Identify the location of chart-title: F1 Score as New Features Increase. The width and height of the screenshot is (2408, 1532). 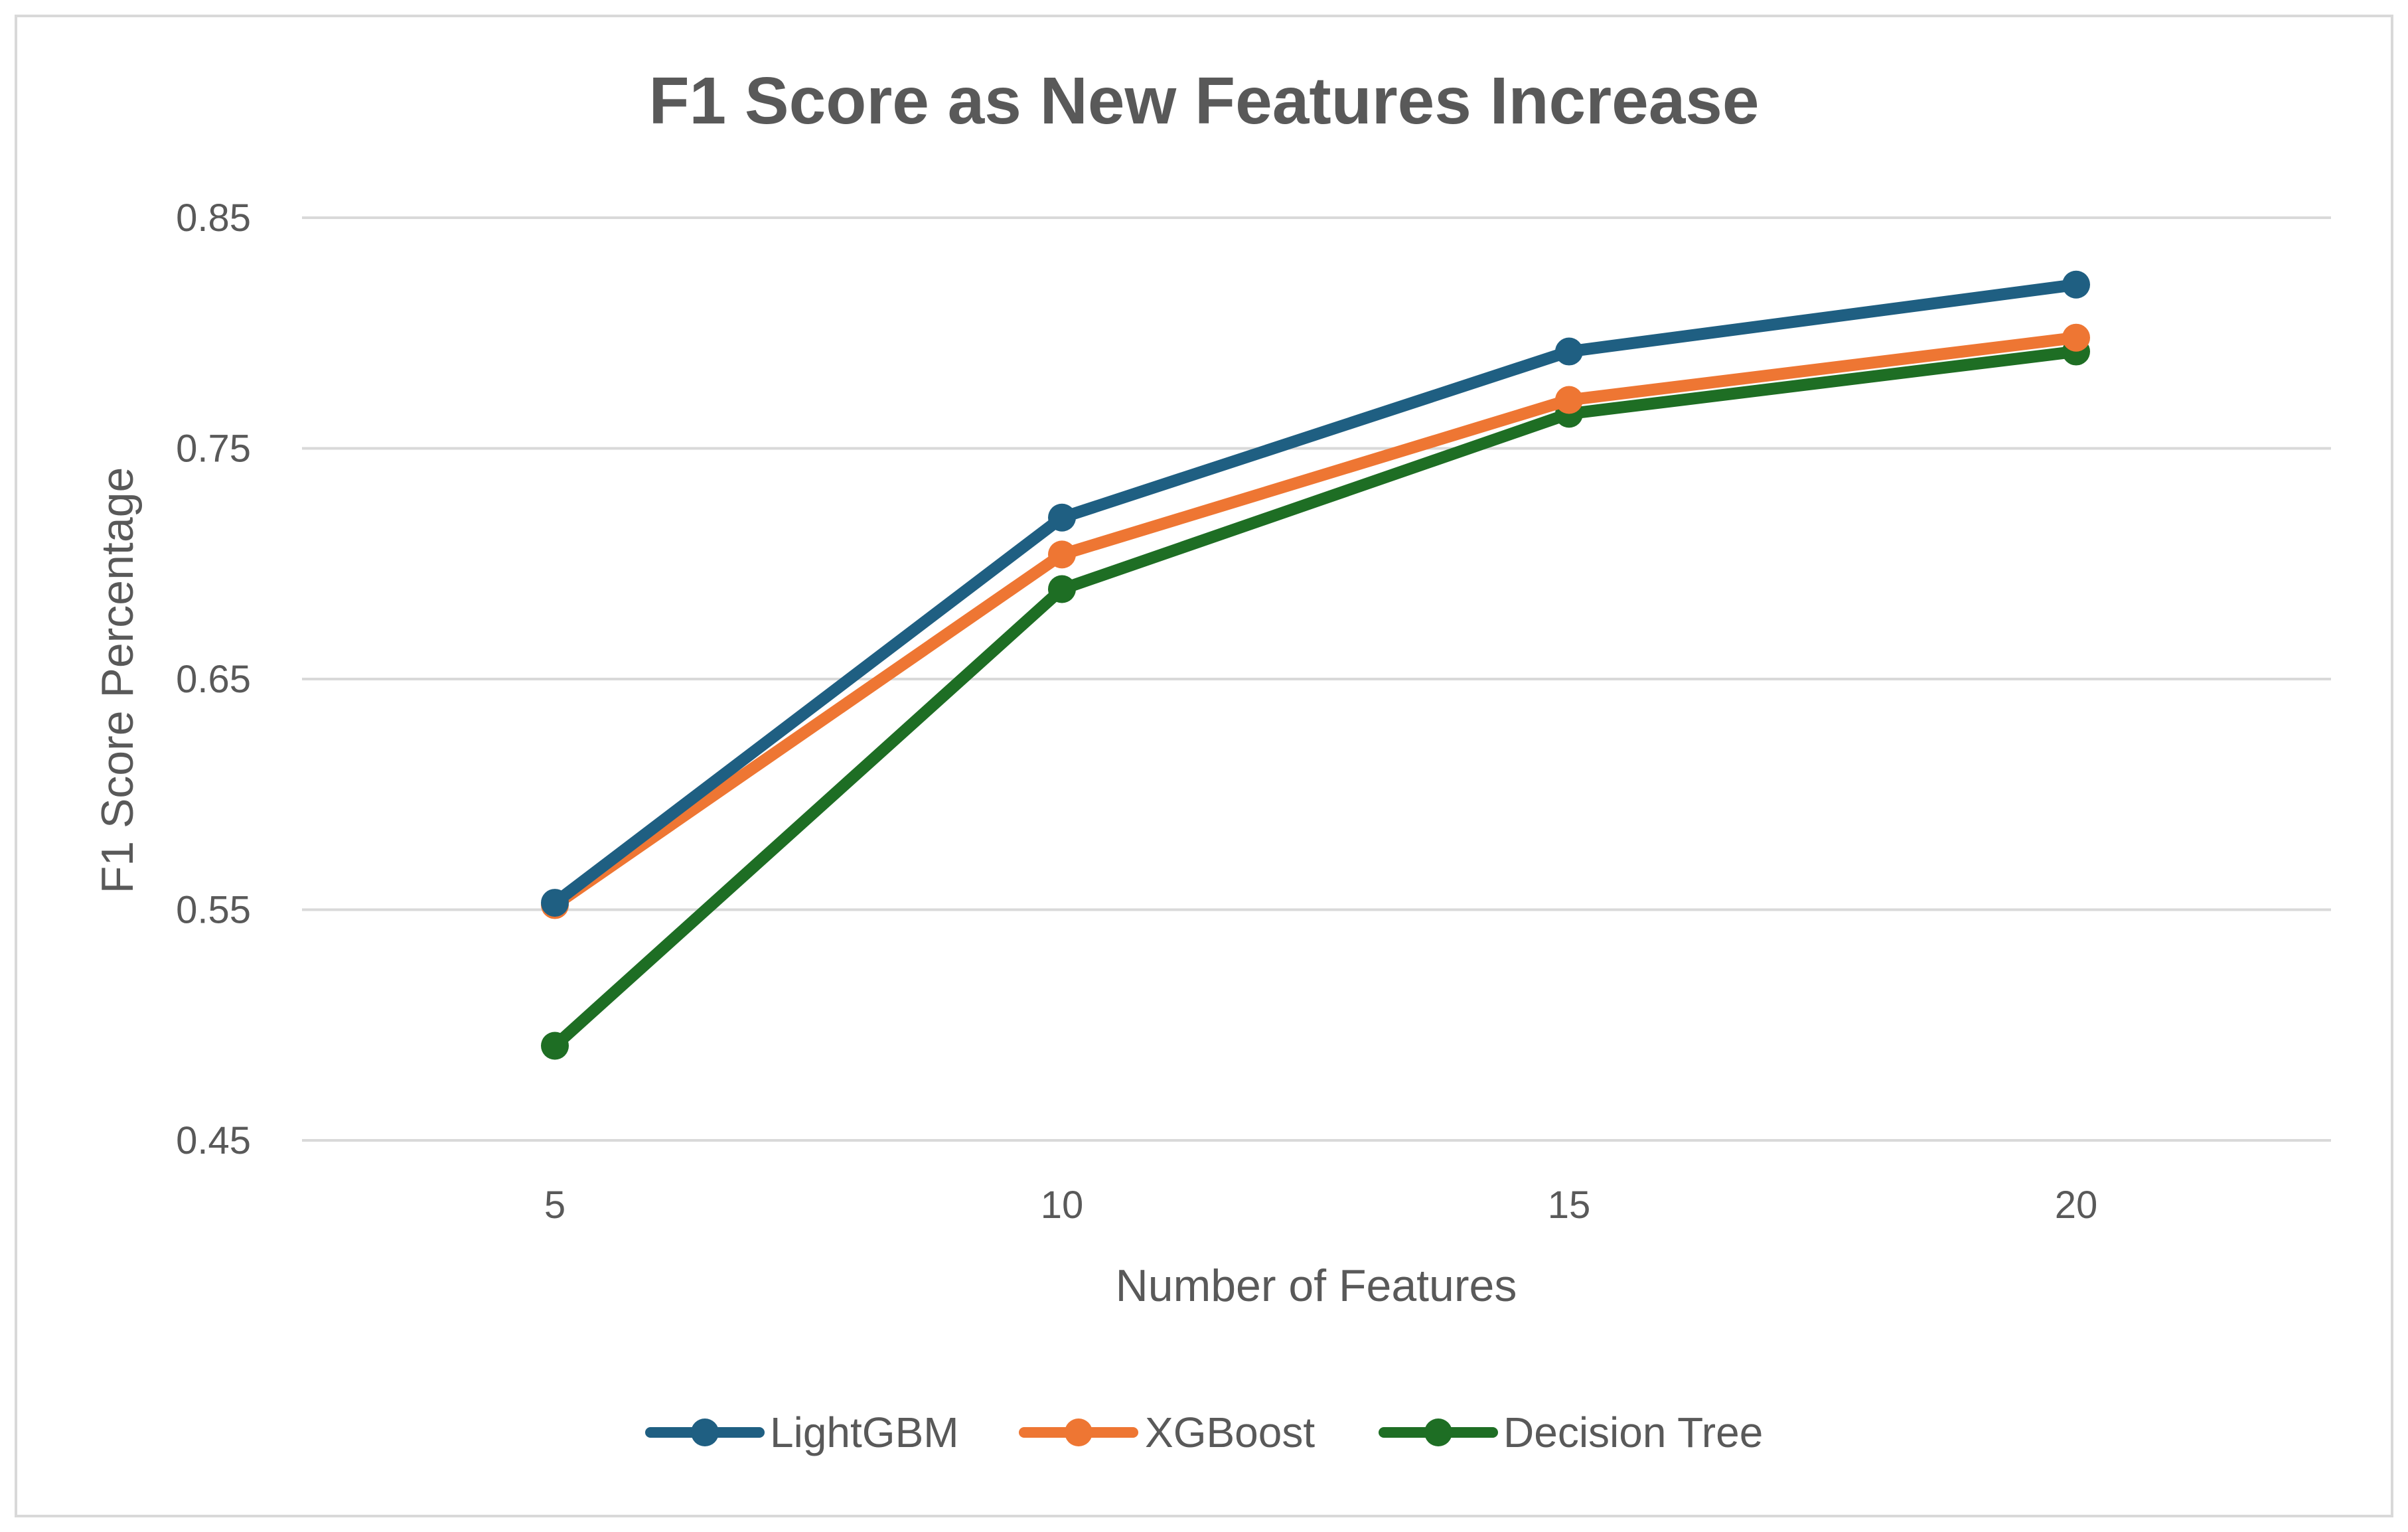
(1203, 101).